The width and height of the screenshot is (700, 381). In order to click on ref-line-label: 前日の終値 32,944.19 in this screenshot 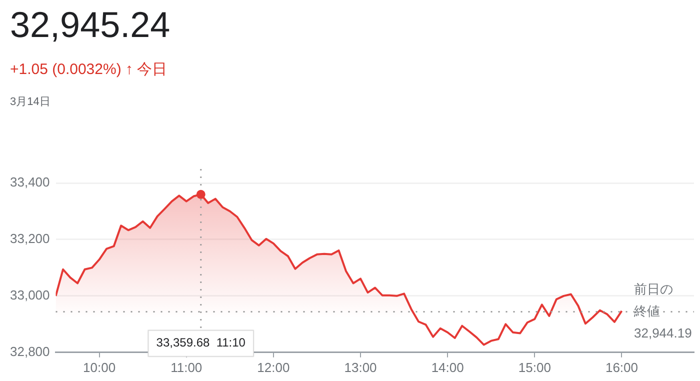, I will do `click(662, 310)`.